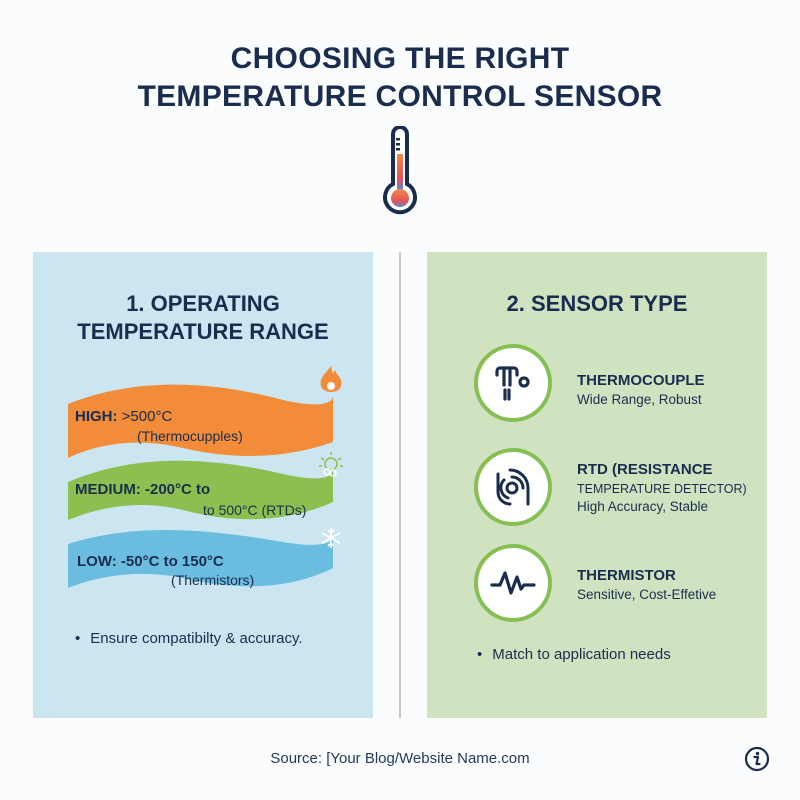 This screenshot has width=800, height=800. Describe the element at coordinates (331, 379) in the screenshot. I see `flame-icon` at that location.